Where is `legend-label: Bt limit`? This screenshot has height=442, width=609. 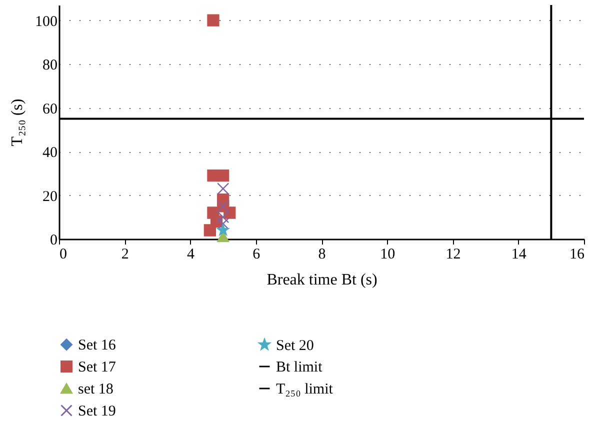 legend-label: Bt limit is located at coordinates (300, 368).